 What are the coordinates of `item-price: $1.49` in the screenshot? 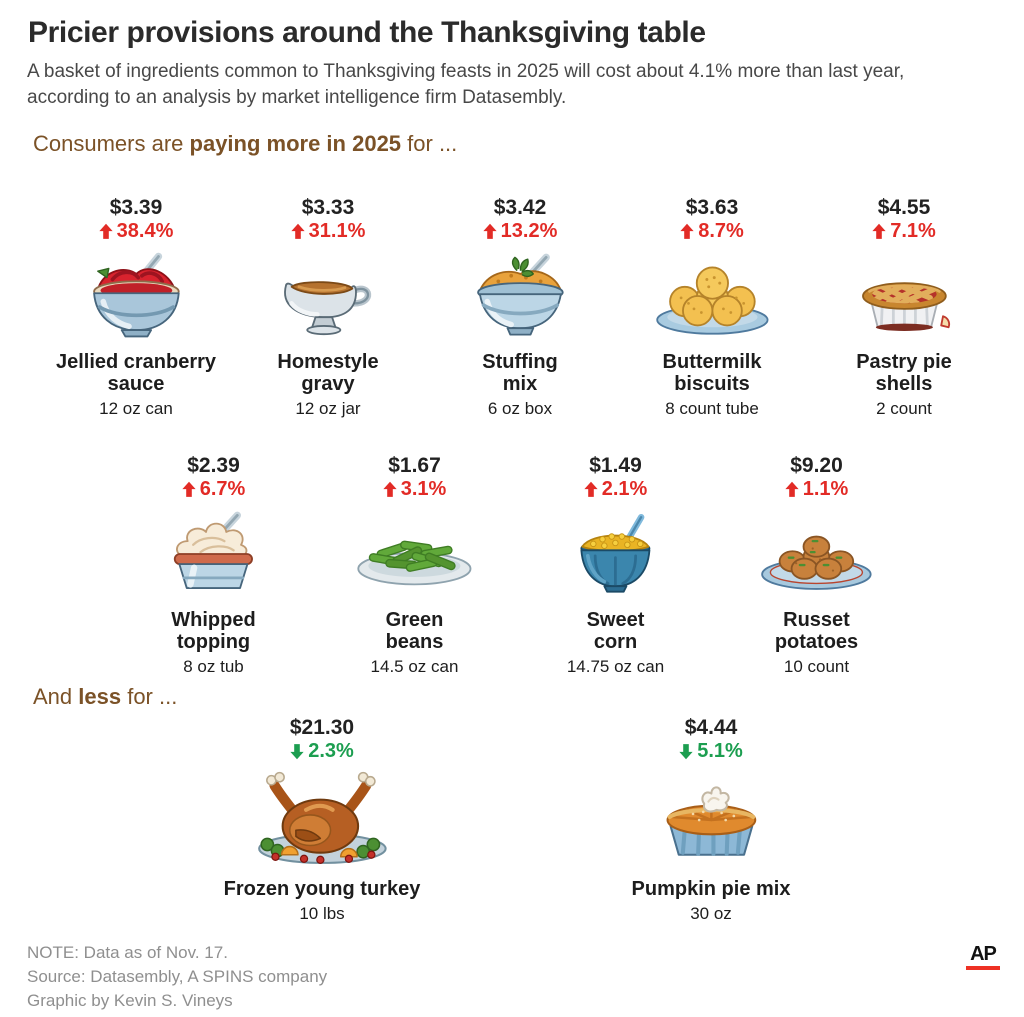 It's located at (615, 465).